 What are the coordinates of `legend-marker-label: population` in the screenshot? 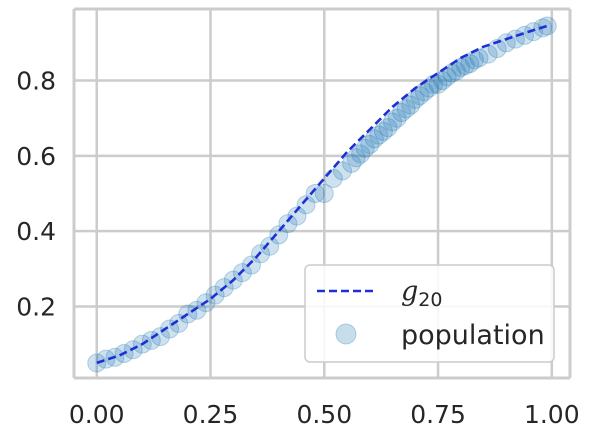 It's located at (473, 335).